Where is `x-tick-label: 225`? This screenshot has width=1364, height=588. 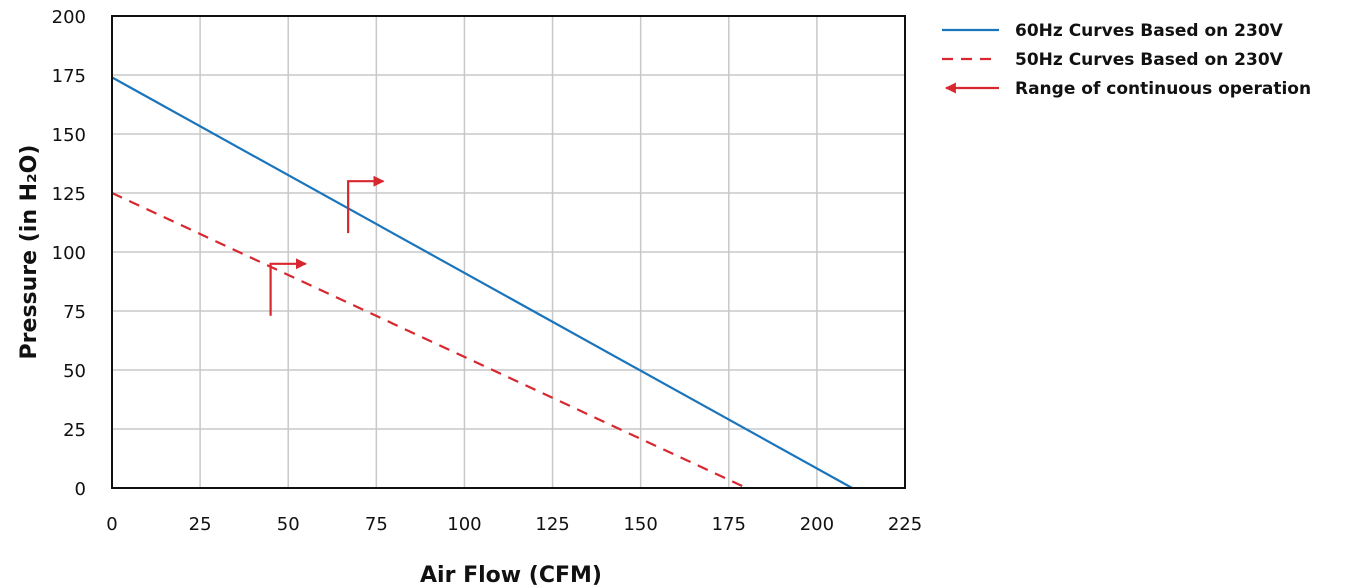
x-tick-label: 225 is located at coordinates (905, 524).